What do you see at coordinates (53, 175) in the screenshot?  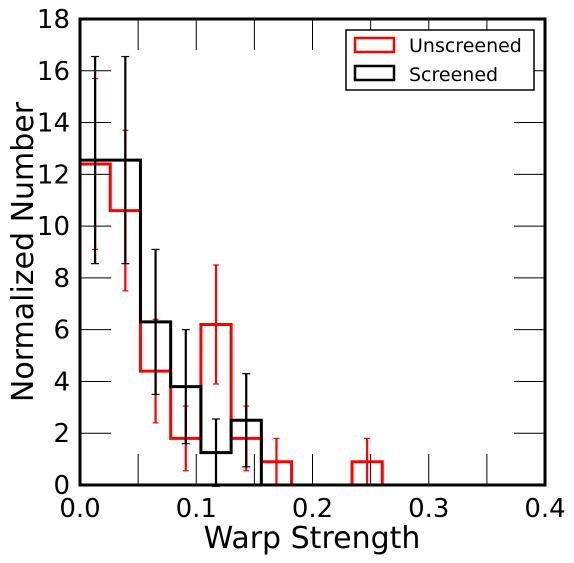 I see `y-tick-label: 12` at bounding box center [53, 175].